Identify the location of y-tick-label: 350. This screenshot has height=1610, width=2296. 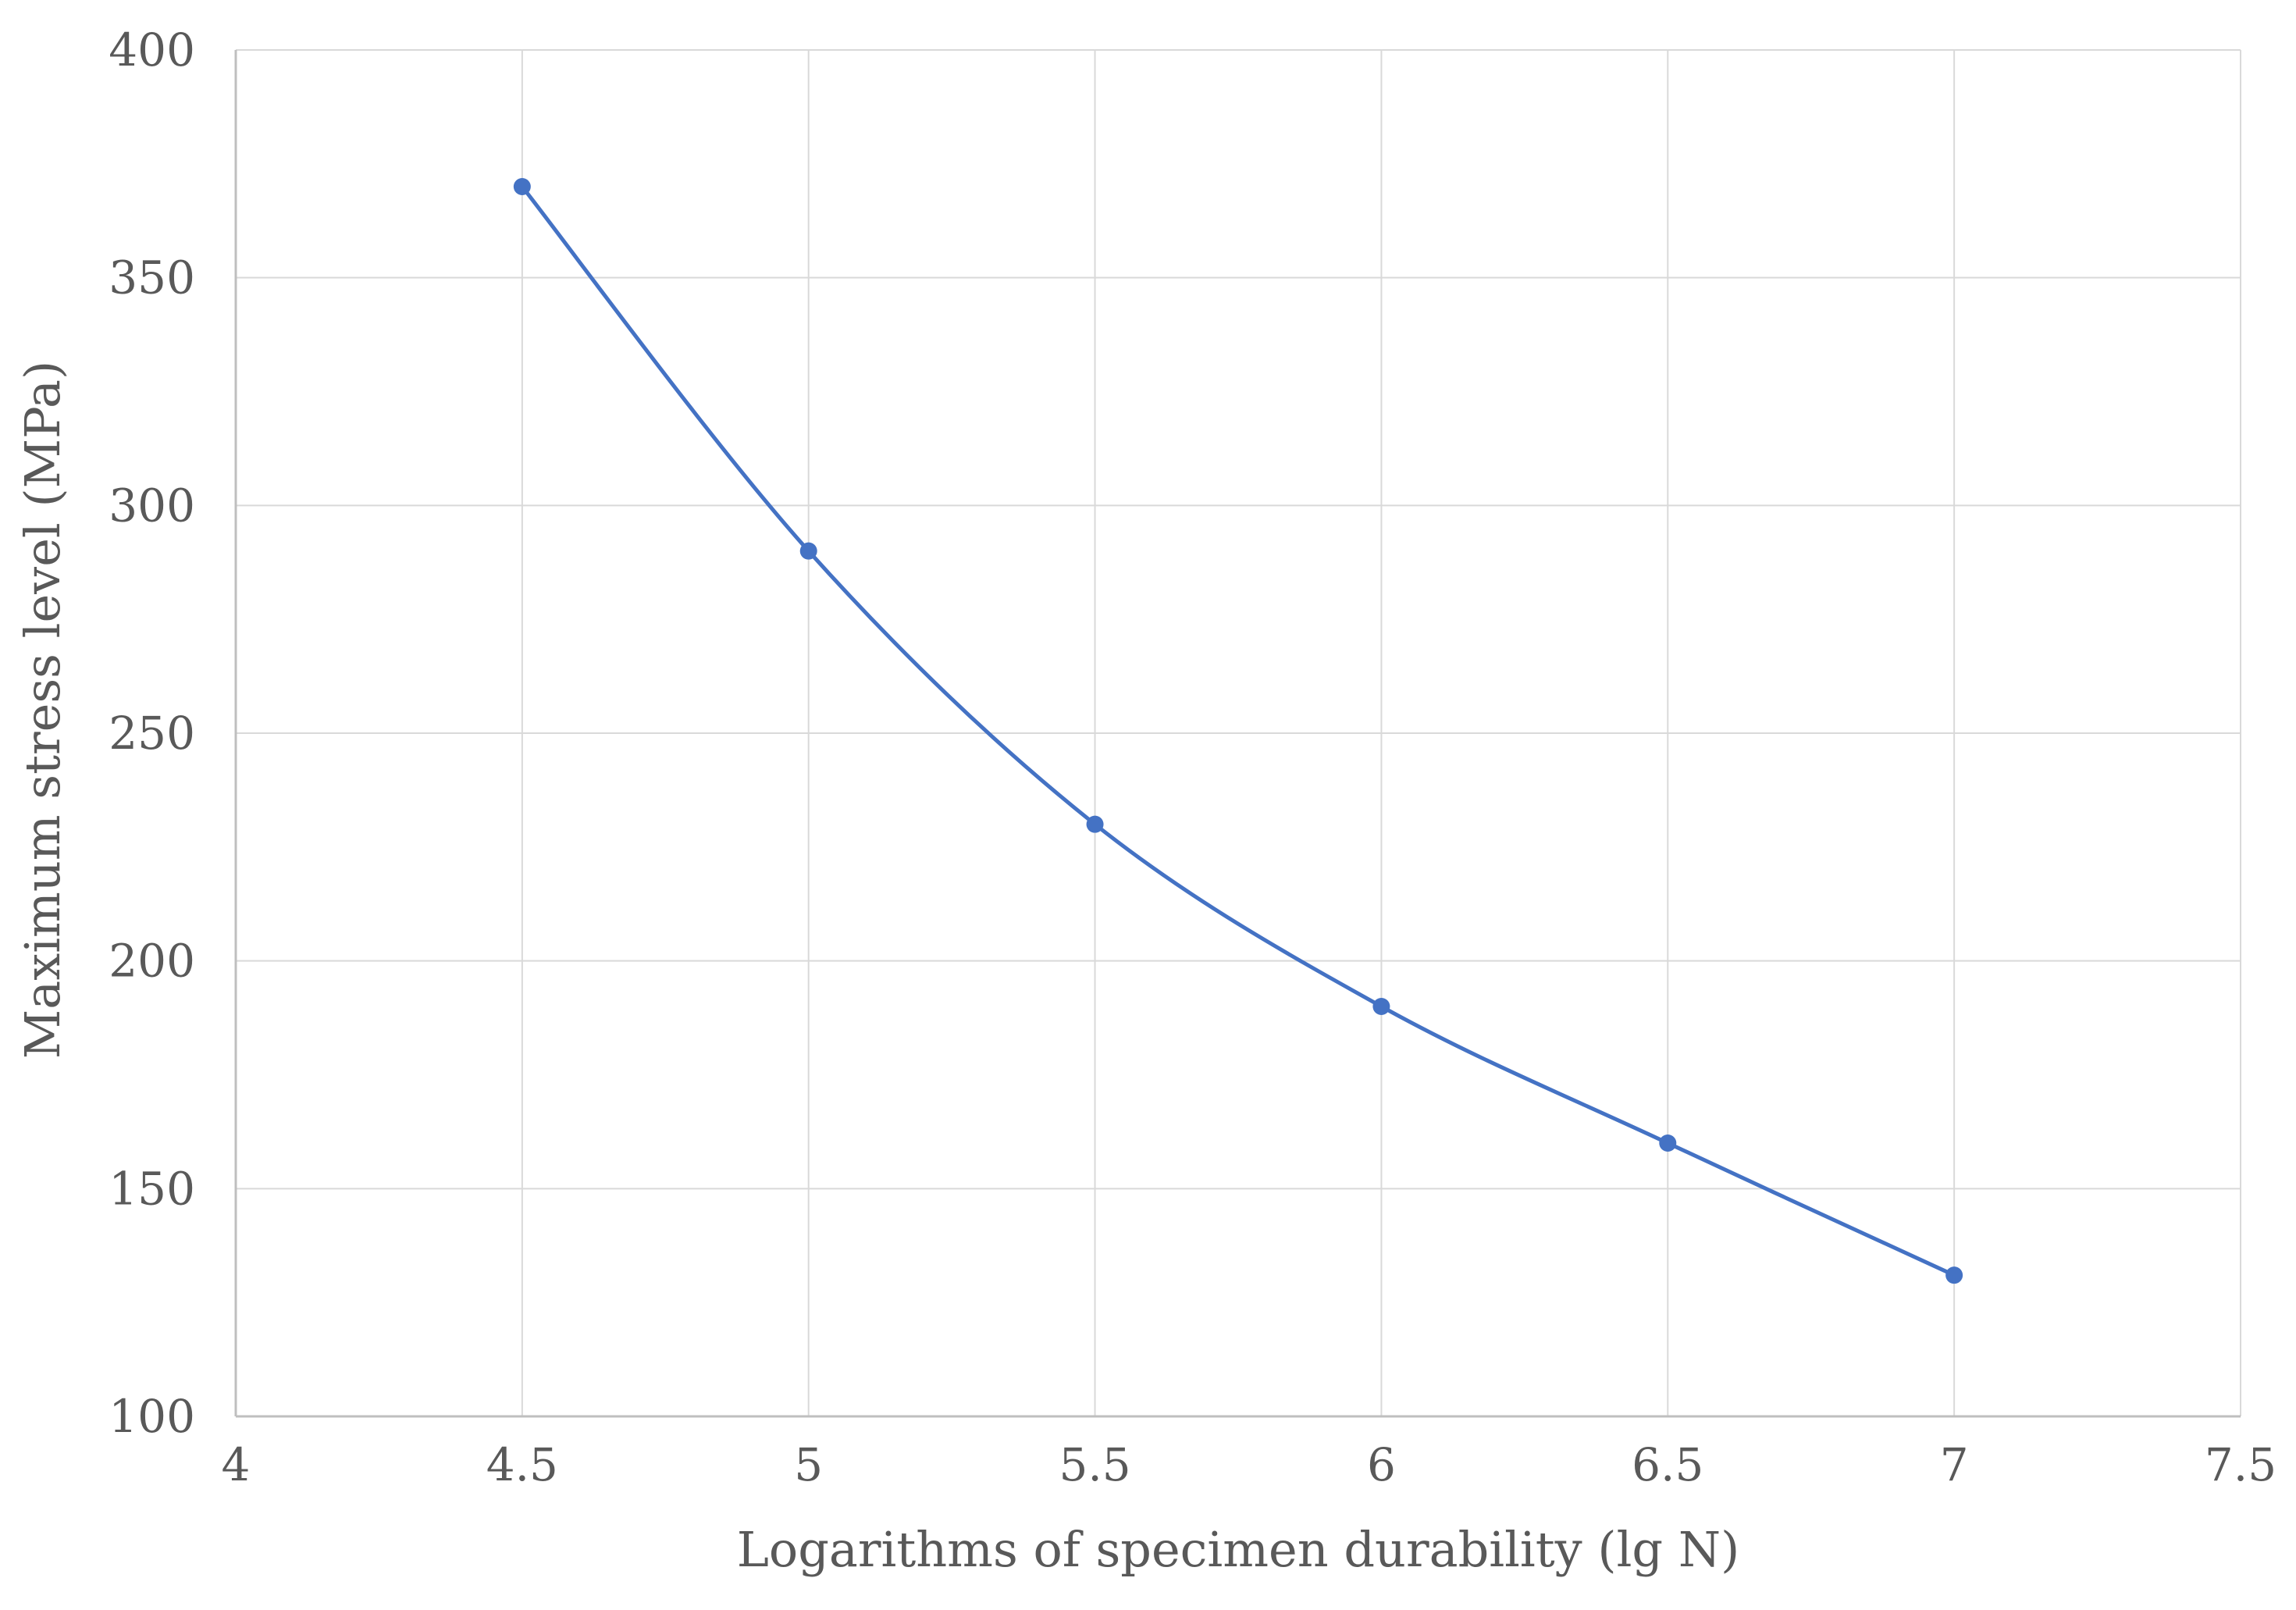
(152, 278).